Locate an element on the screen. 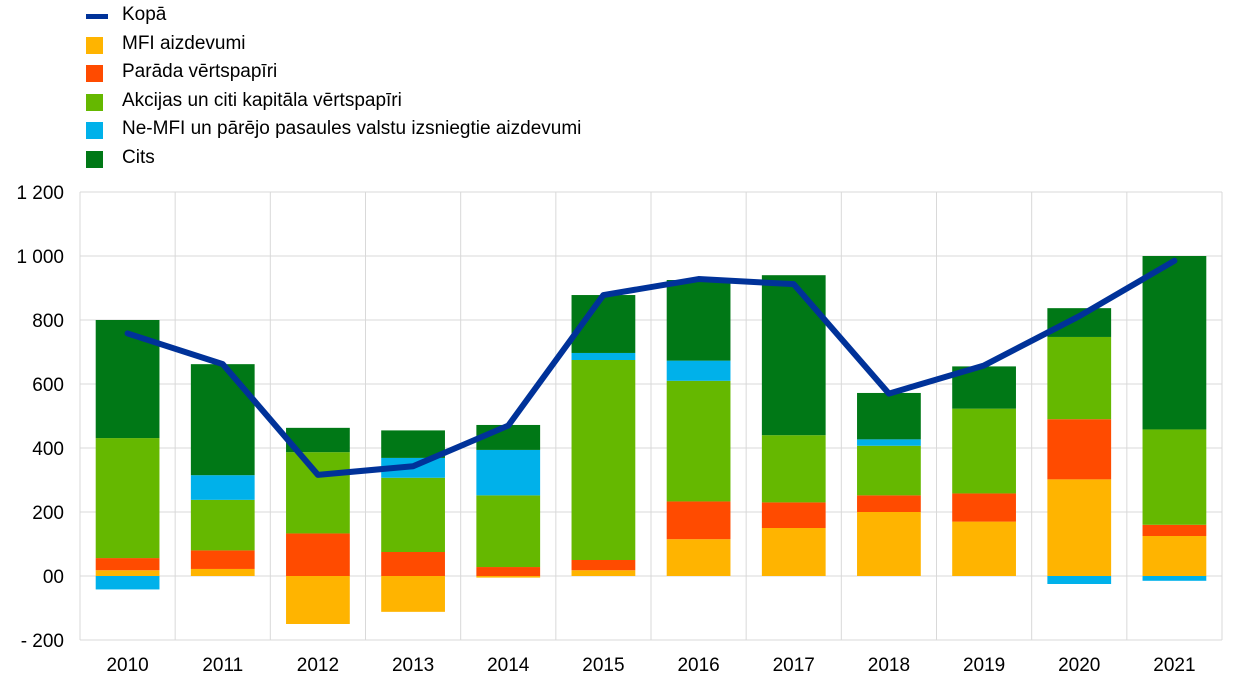 Image resolution: width=1240 pixels, height=686 pixels. x-tick-label: 2013 is located at coordinates (413, 665).